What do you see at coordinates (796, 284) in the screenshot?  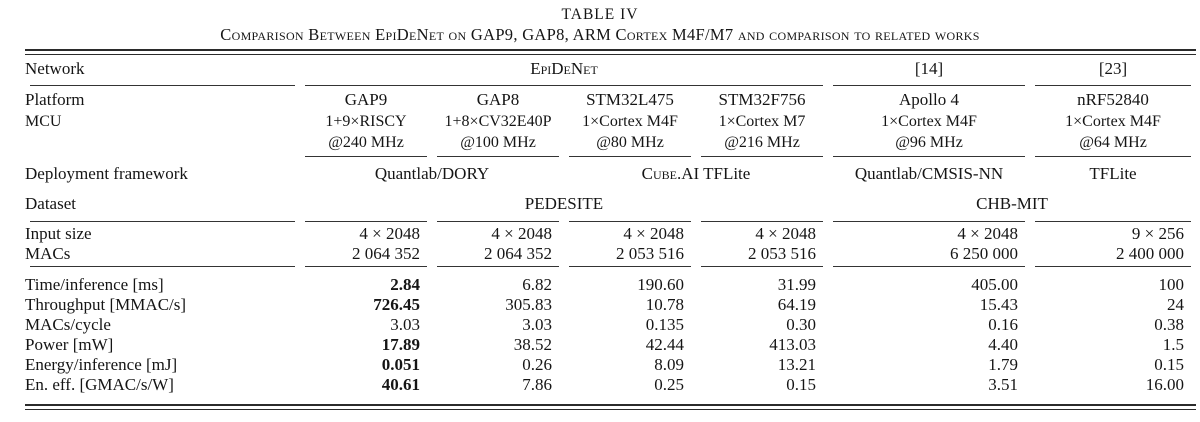 I see `metric-value-cell: 31.99` at bounding box center [796, 284].